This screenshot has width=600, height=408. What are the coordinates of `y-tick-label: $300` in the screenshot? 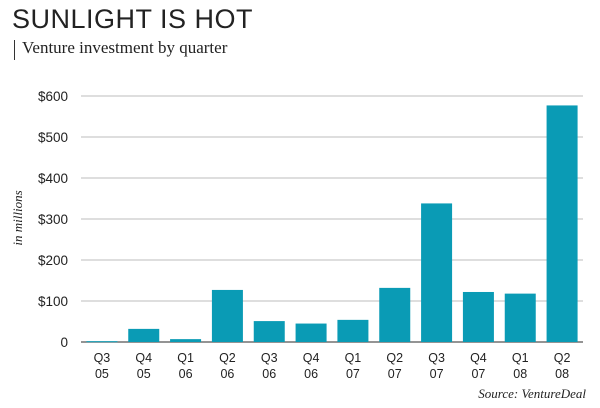 It's located at (53, 219).